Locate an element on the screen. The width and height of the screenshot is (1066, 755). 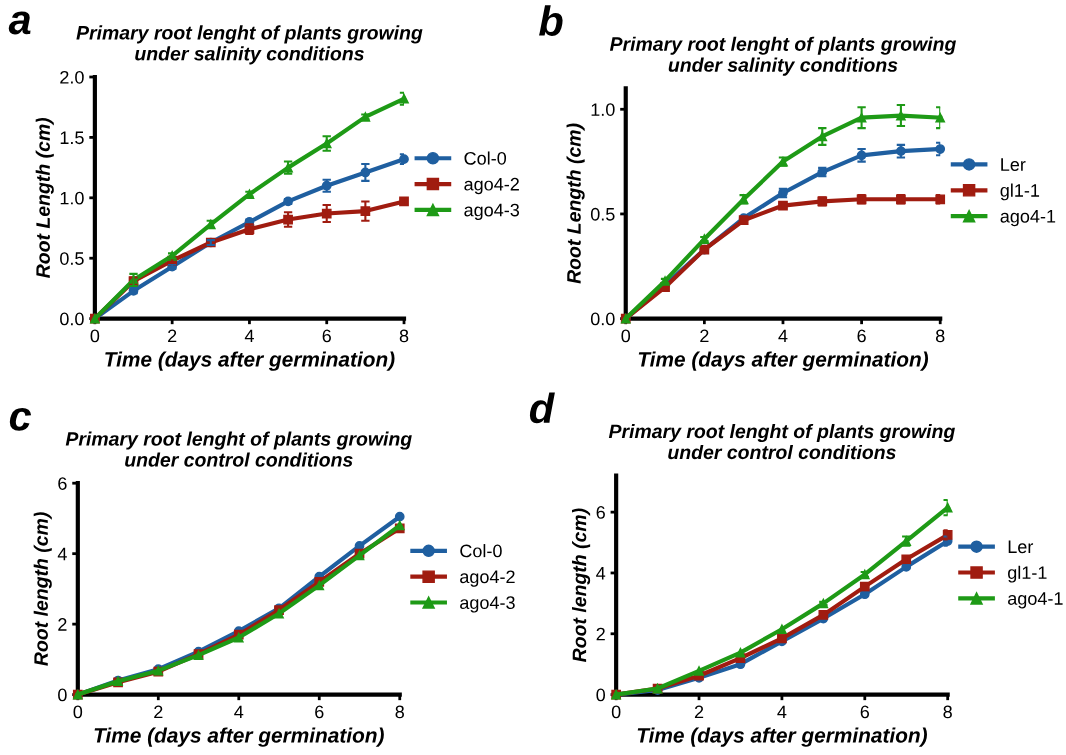
text: d is located at coordinates (542, 408).